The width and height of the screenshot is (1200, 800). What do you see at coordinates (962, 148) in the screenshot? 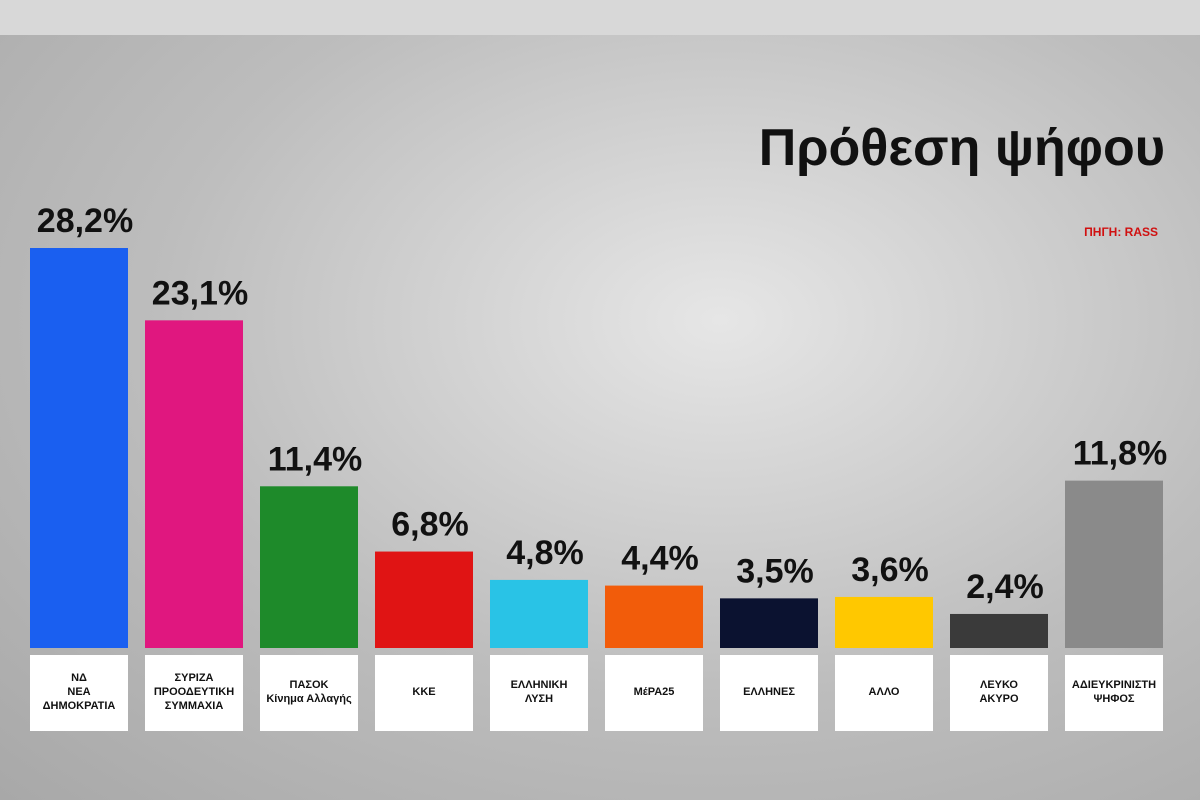
I see `chart-title: Πρόθεση ψήφου` at bounding box center [962, 148].